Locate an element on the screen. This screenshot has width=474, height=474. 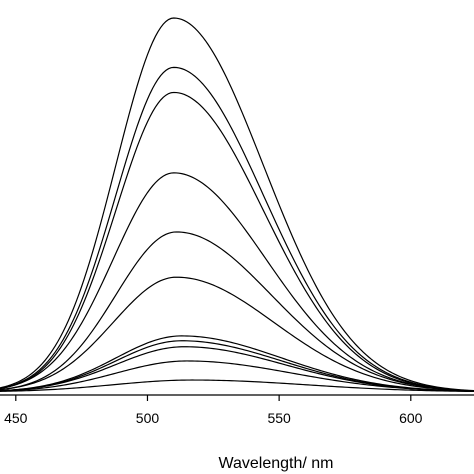
x-tick-label-600: 600 is located at coordinates (411, 418).